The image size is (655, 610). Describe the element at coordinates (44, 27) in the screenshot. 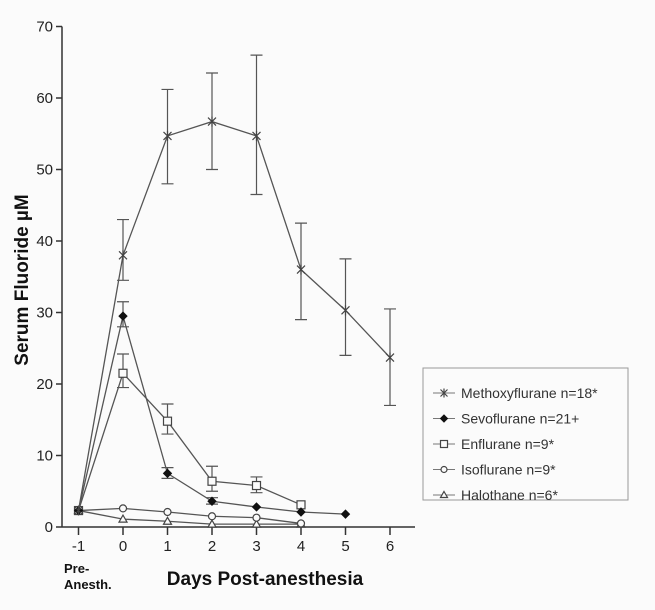

I see `y-tick-label: 70` at that location.